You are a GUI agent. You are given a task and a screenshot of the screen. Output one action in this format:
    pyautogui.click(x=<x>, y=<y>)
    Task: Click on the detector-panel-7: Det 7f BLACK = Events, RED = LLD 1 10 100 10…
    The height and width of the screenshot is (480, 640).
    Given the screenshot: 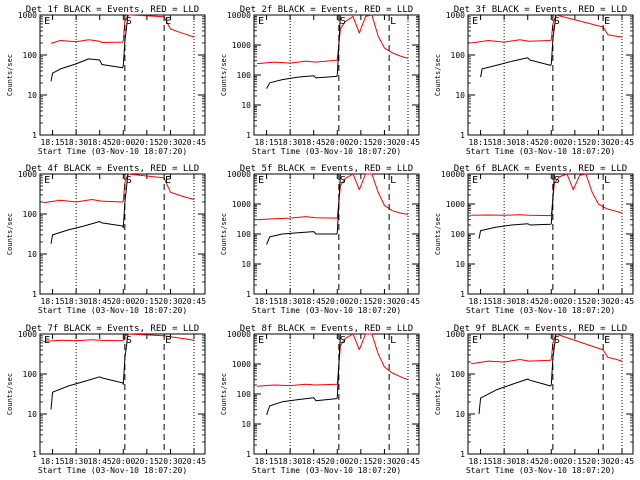 What is the action you would take?
    pyautogui.click(x=106, y=399)
    